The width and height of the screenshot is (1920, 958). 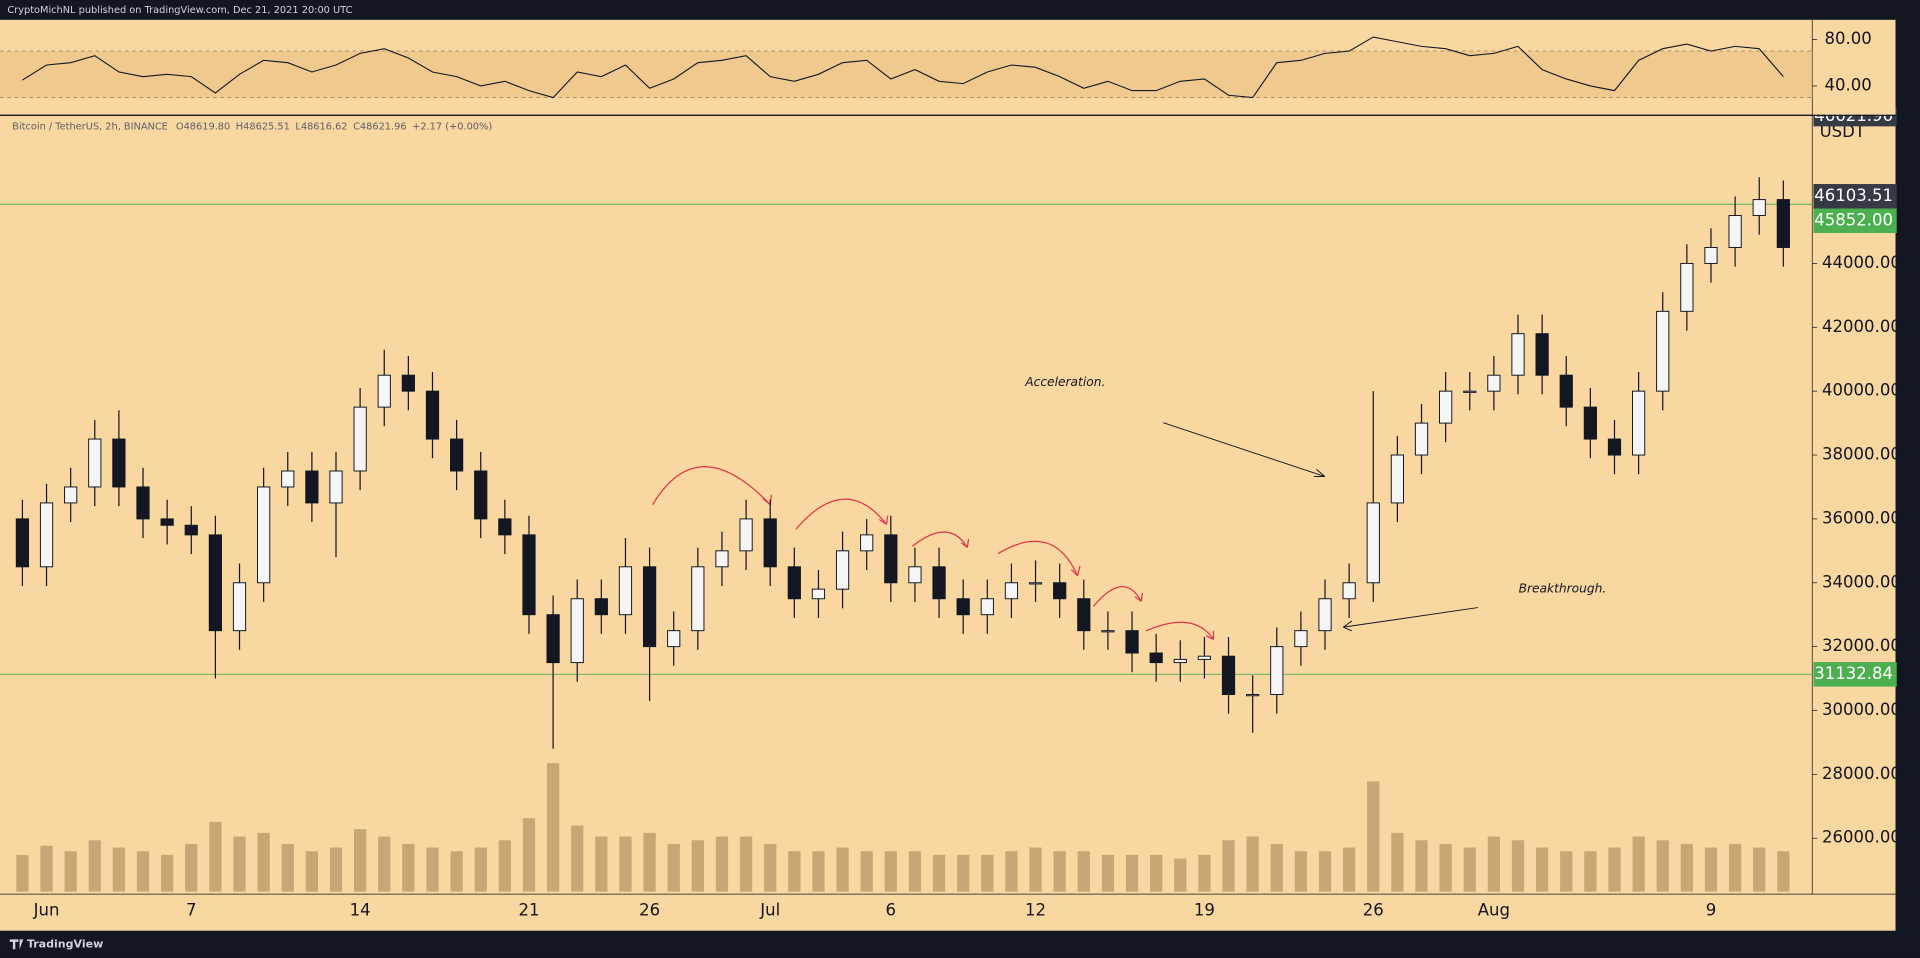 What do you see at coordinates (1563, 589) in the screenshot?
I see `annotation: Breakthrough.` at bounding box center [1563, 589].